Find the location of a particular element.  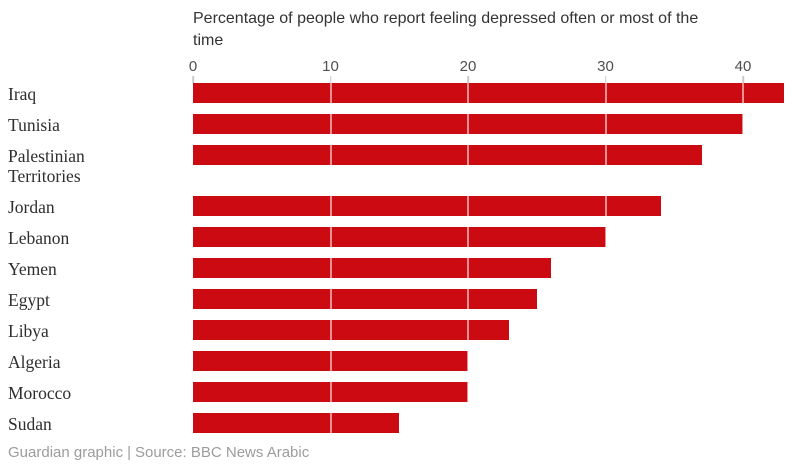

country-label: Jordan is located at coordinates (31, 207).